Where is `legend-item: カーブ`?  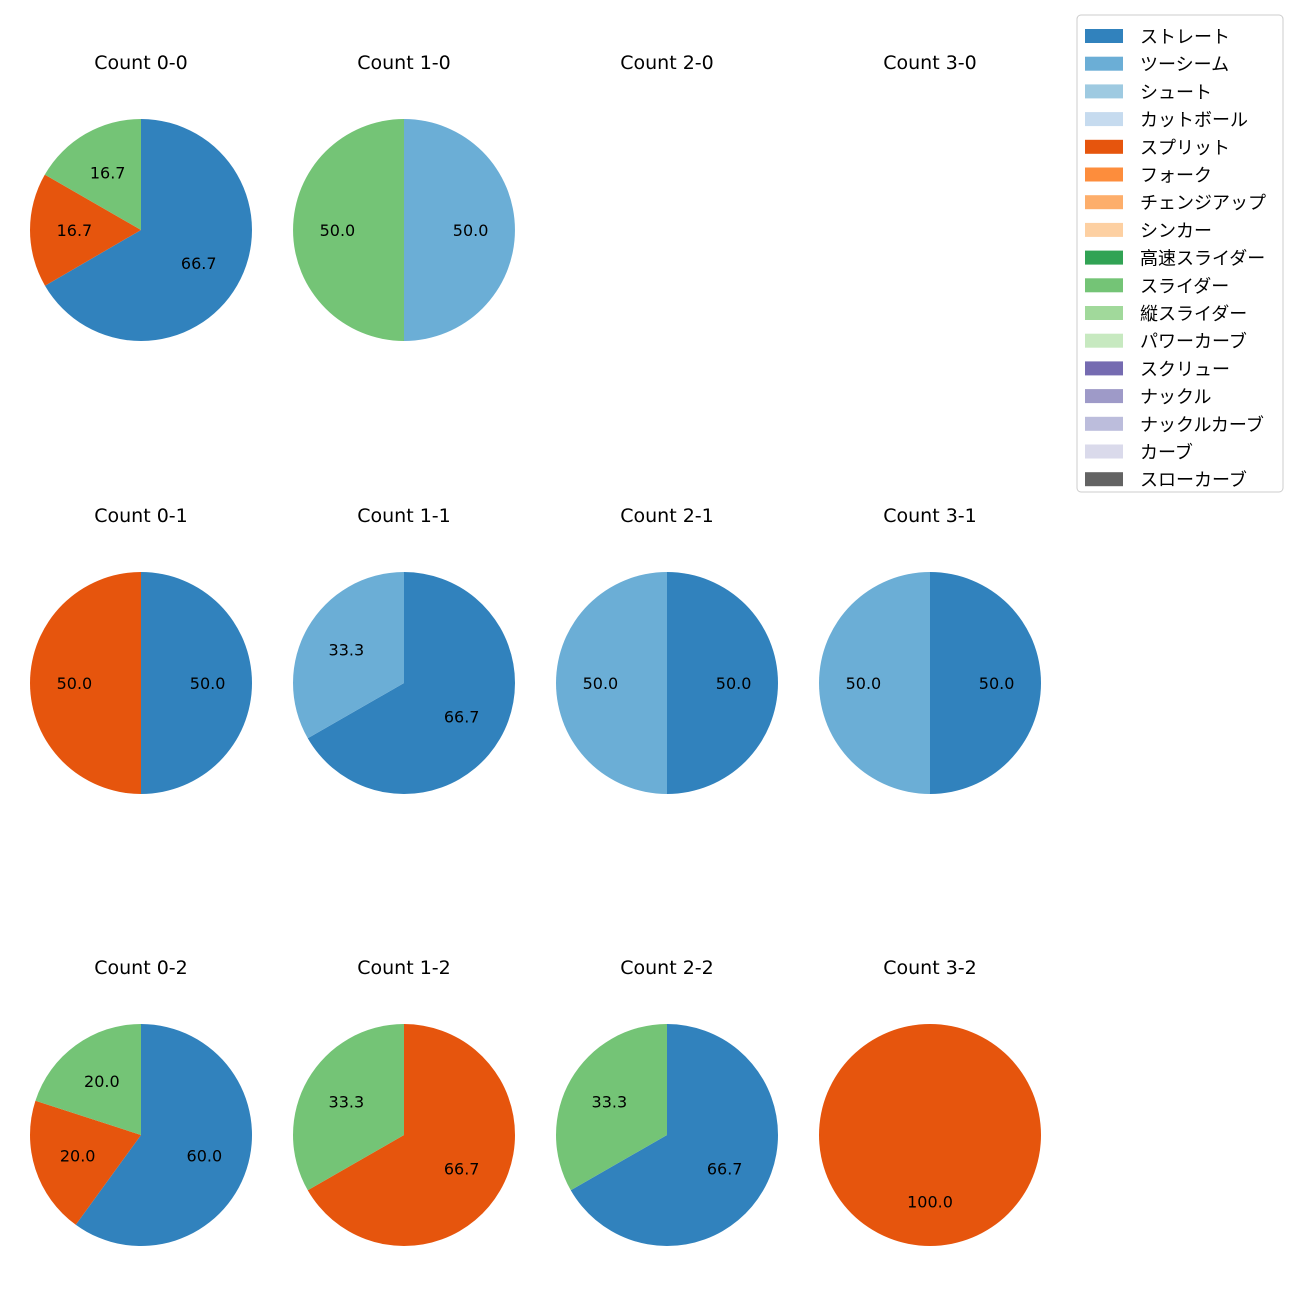 legend-item: カーブ is located at coordinates (1139, 453).